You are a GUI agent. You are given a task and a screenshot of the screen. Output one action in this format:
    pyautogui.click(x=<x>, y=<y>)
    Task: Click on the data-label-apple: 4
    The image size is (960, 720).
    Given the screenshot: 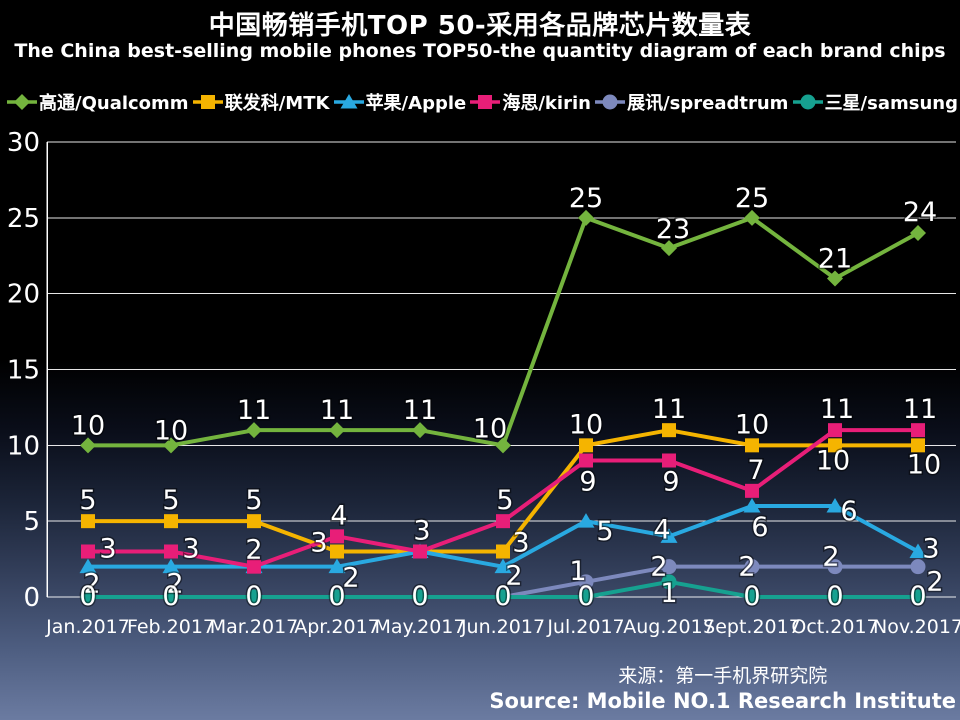 What is the action you would take?
    pyautogui.click(x=661, y=529)
    